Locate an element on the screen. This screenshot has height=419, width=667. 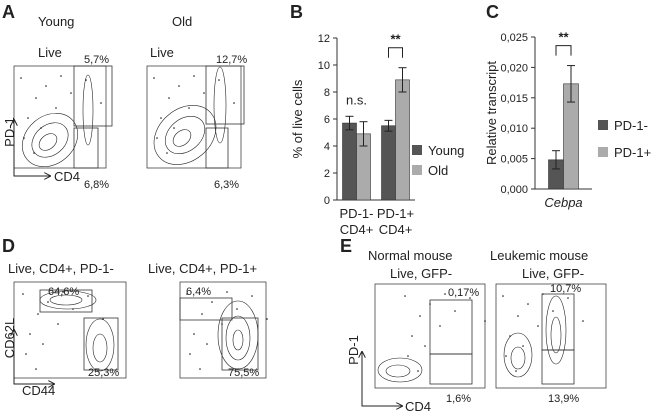
plot-title: Old is located at coordinates (182, 21).